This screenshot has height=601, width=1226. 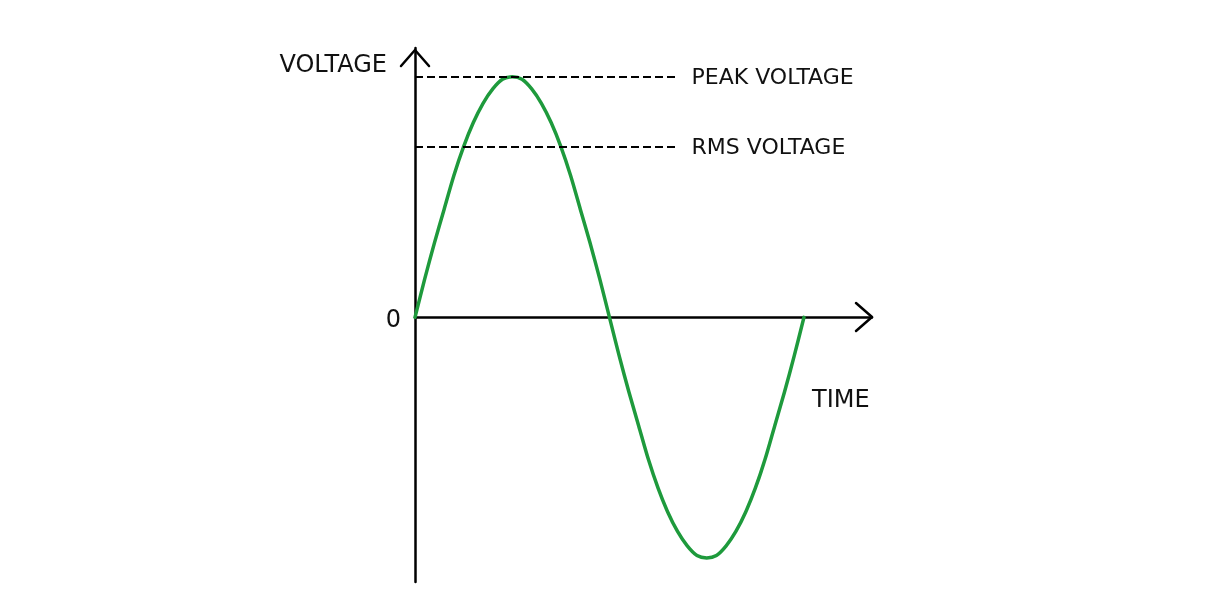 I want to click on ref-line-label: PEAK VOLTAGE, so click(x=772, y=77).